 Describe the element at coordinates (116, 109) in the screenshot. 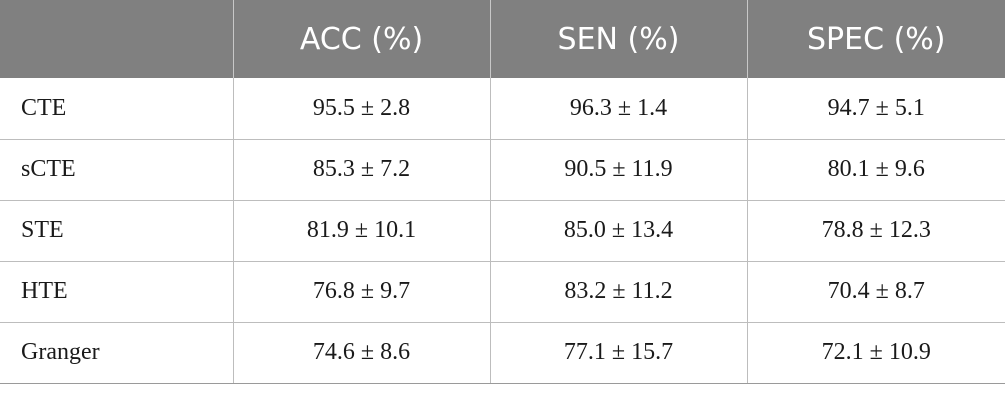

I see `row-label: CTE` at that location.